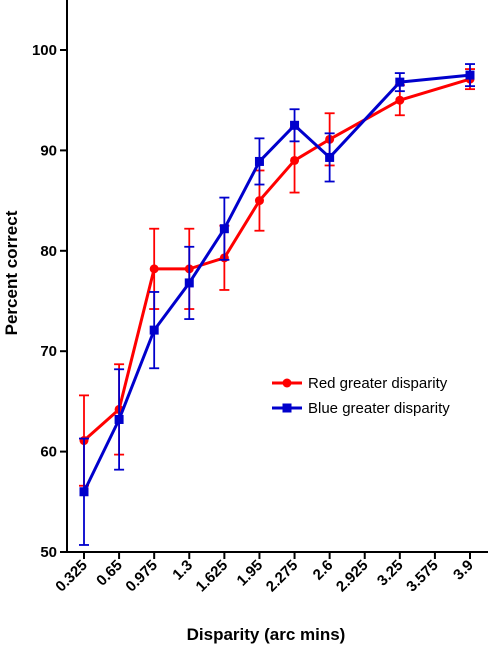 The width and height of the screenshot is (490, 652). Describe the element at coordinates (250, 573) in the screenshot. I see `x-tick-label: 1.95` at that location.